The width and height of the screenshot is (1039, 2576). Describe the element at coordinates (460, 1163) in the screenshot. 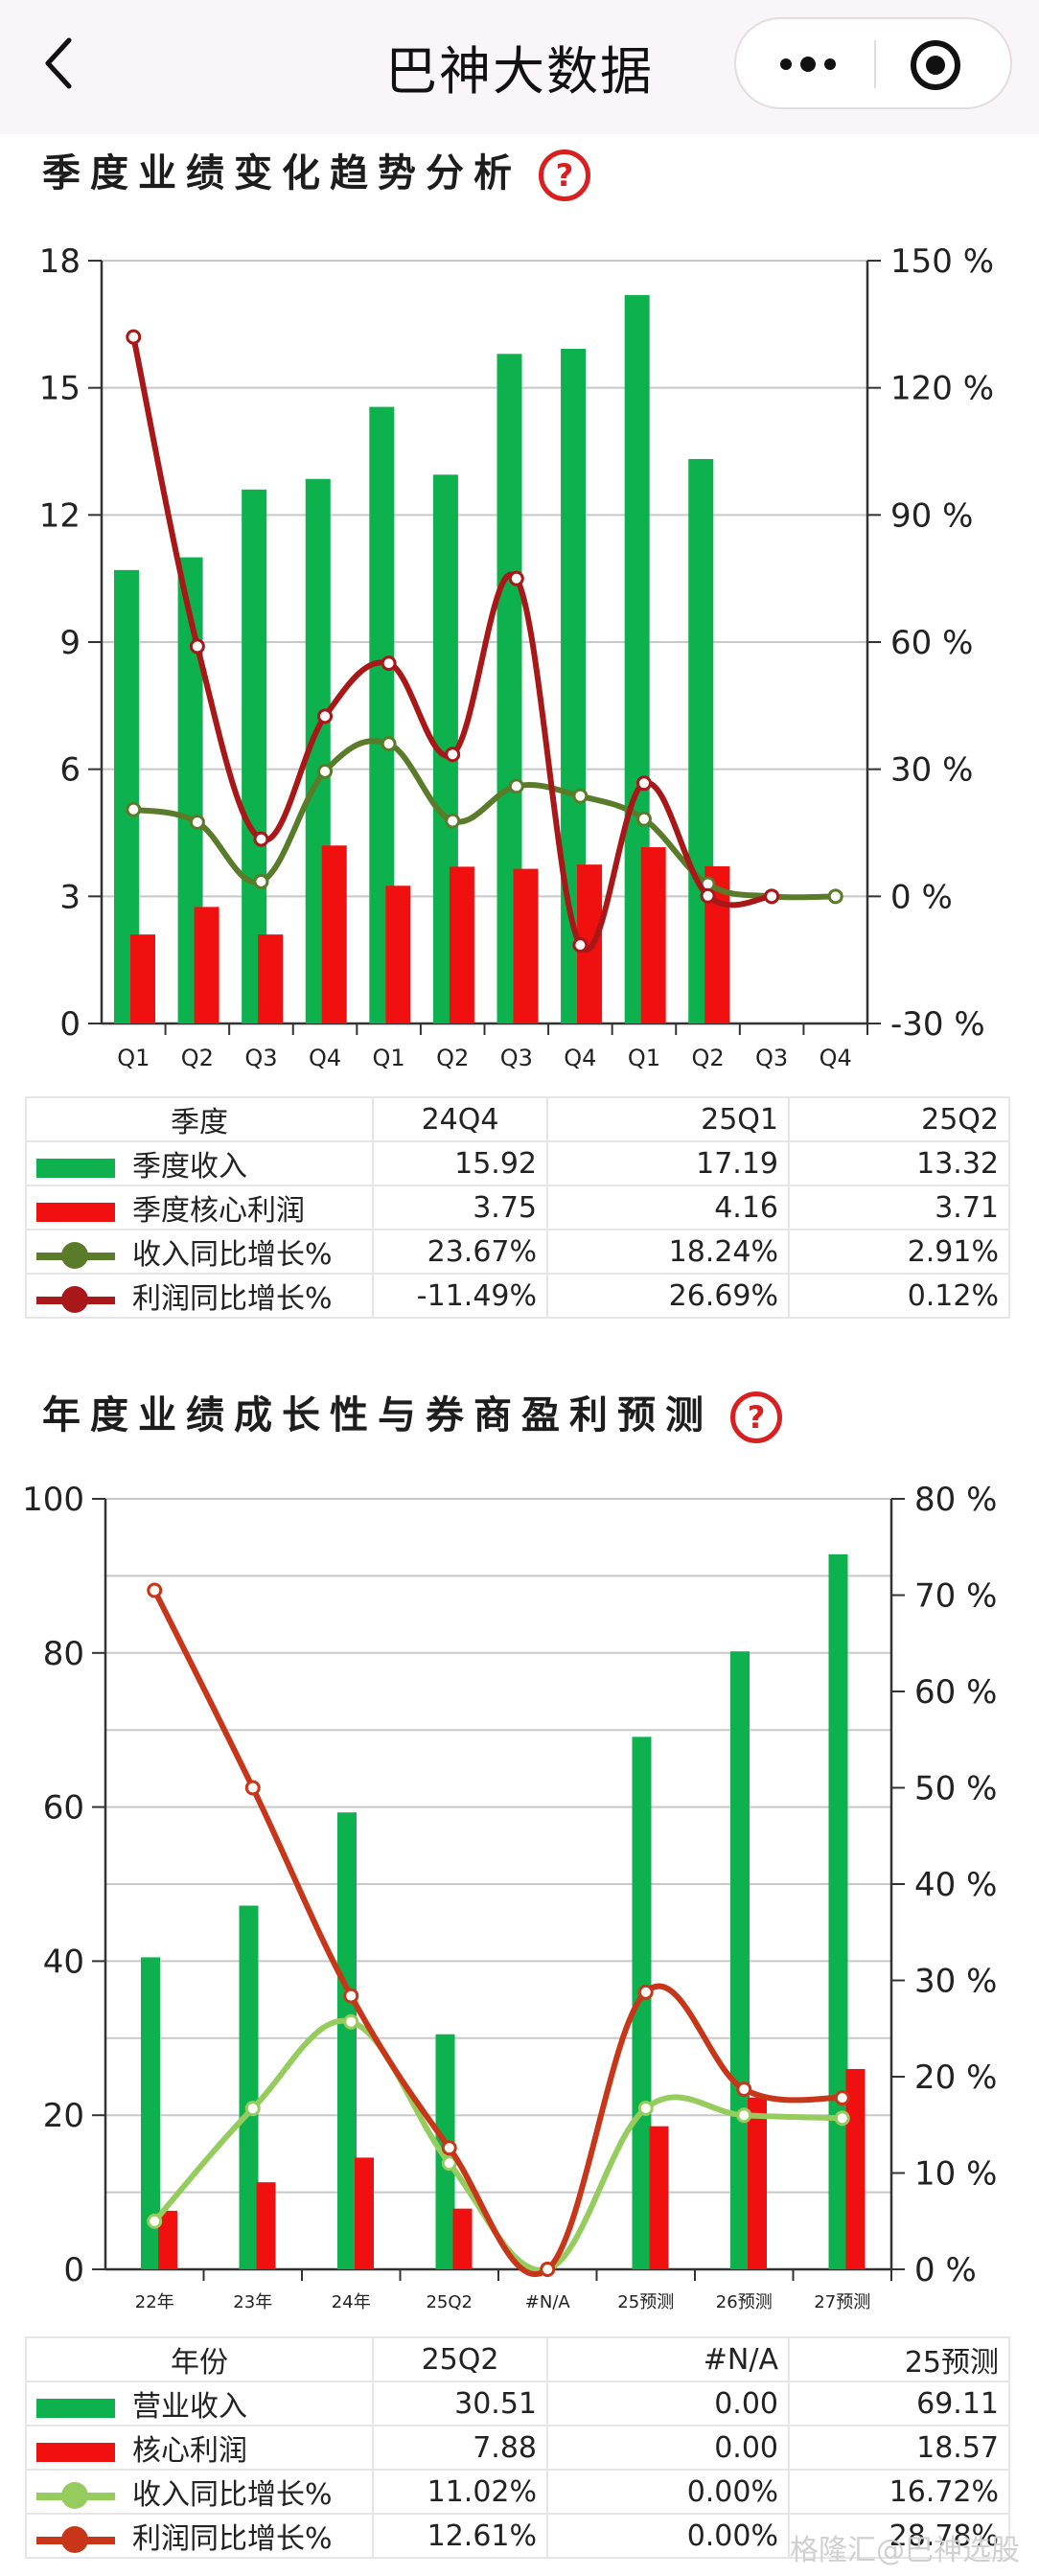

I see `table-cell: 15.92` at that location.